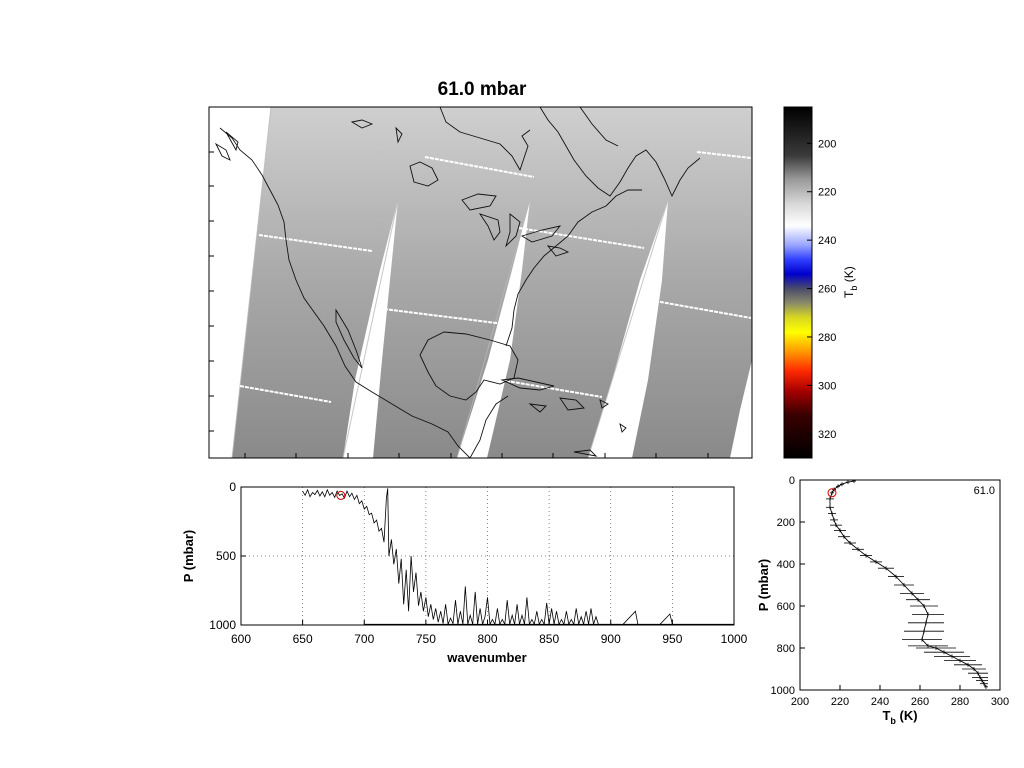 The height and width of the screenshot is (768, 1024). Describe the element at coordinates (341, 495) in the screenshot. I see `spectrum-marker` at that location.